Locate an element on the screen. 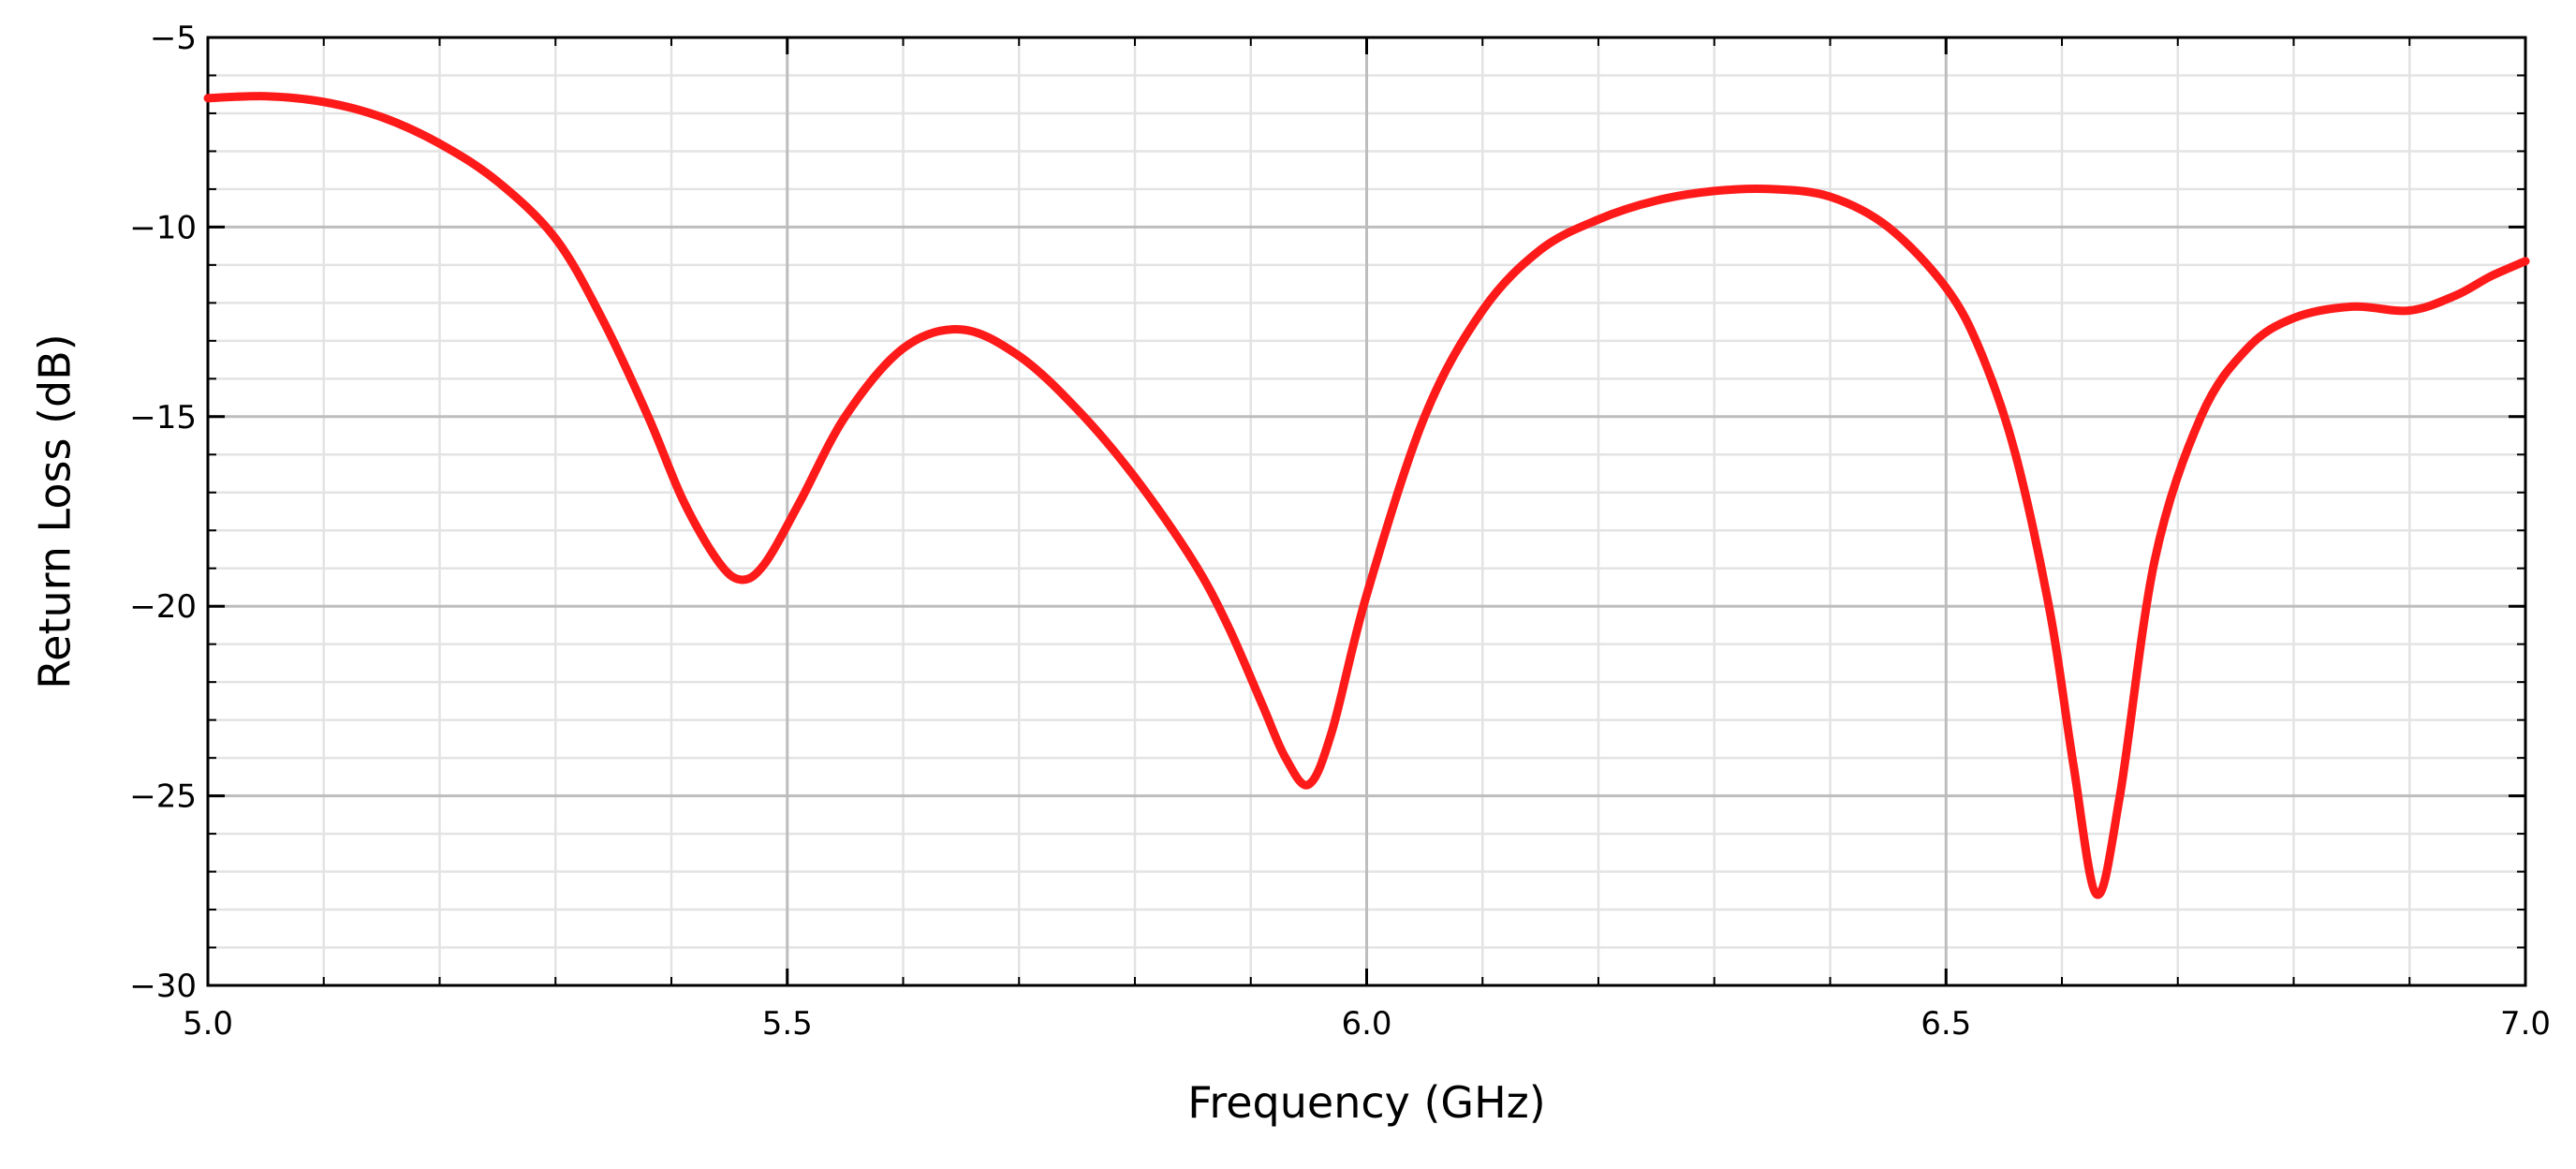 This screenshot has height=1169, width=2576. y-tick-labels: −5 −10 −15 −20 −25 −30 is located at coordinates (163, 512).